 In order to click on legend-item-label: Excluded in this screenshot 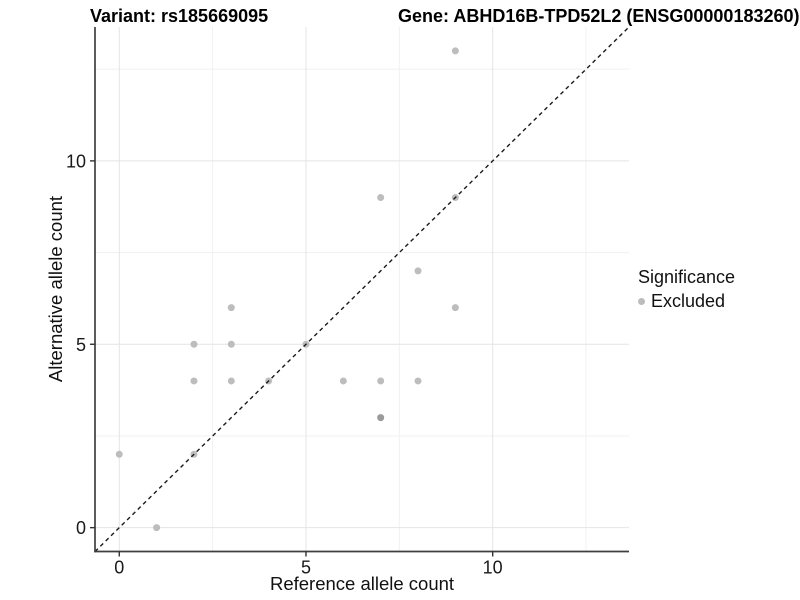, I will do `click(688, 301)`.